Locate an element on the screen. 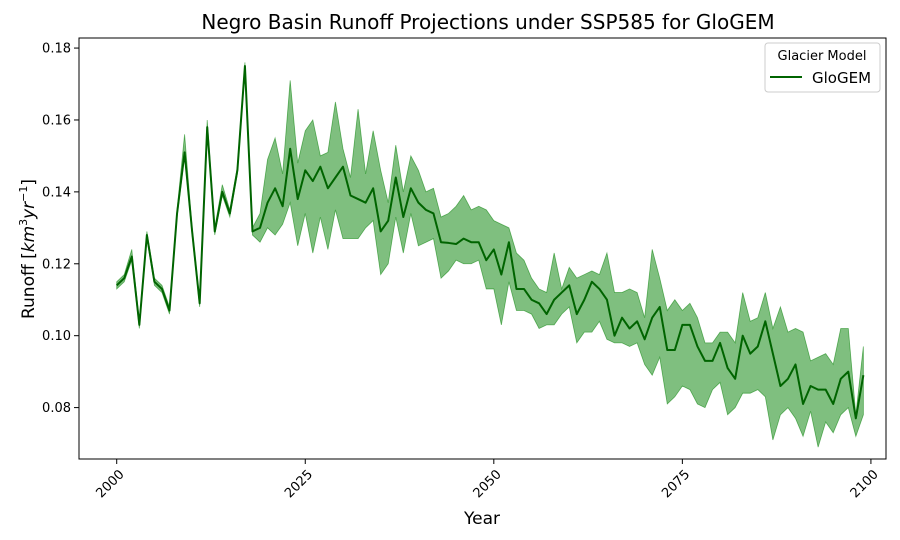  y-axis: 0.08 0.10 0.12 0.14 0.16 0.18 is located at coordinates (60, 229).